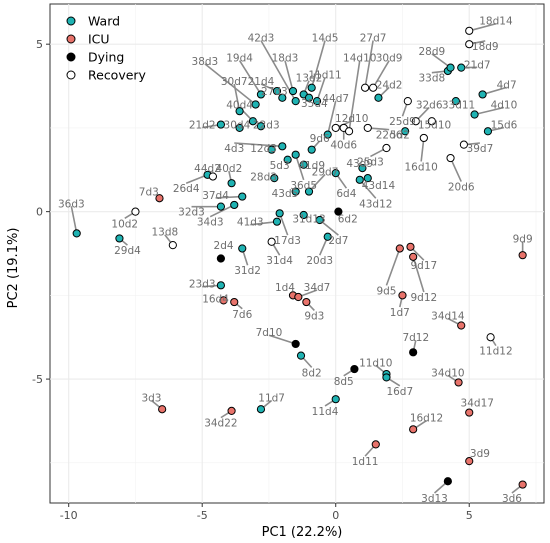  Describe the element at coordinates (302, 532) in the screenshot. I see `x-axis-title: PC1 (22.2%)` at that location.